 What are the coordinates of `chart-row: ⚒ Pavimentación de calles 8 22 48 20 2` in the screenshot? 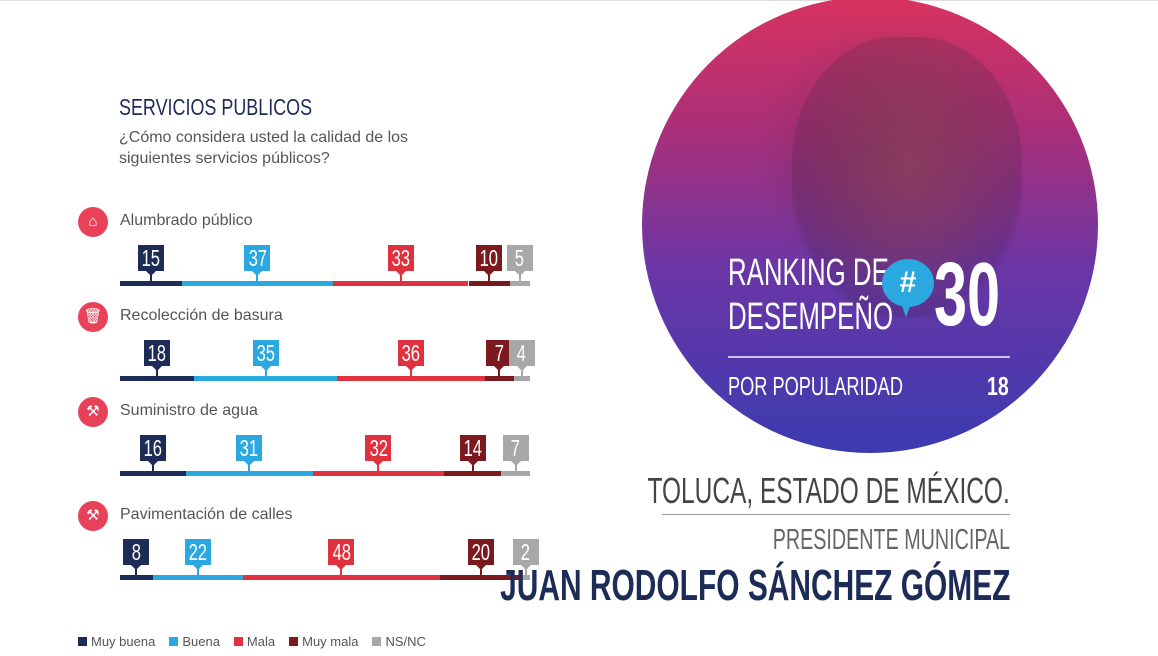 It's located at (300, 546).